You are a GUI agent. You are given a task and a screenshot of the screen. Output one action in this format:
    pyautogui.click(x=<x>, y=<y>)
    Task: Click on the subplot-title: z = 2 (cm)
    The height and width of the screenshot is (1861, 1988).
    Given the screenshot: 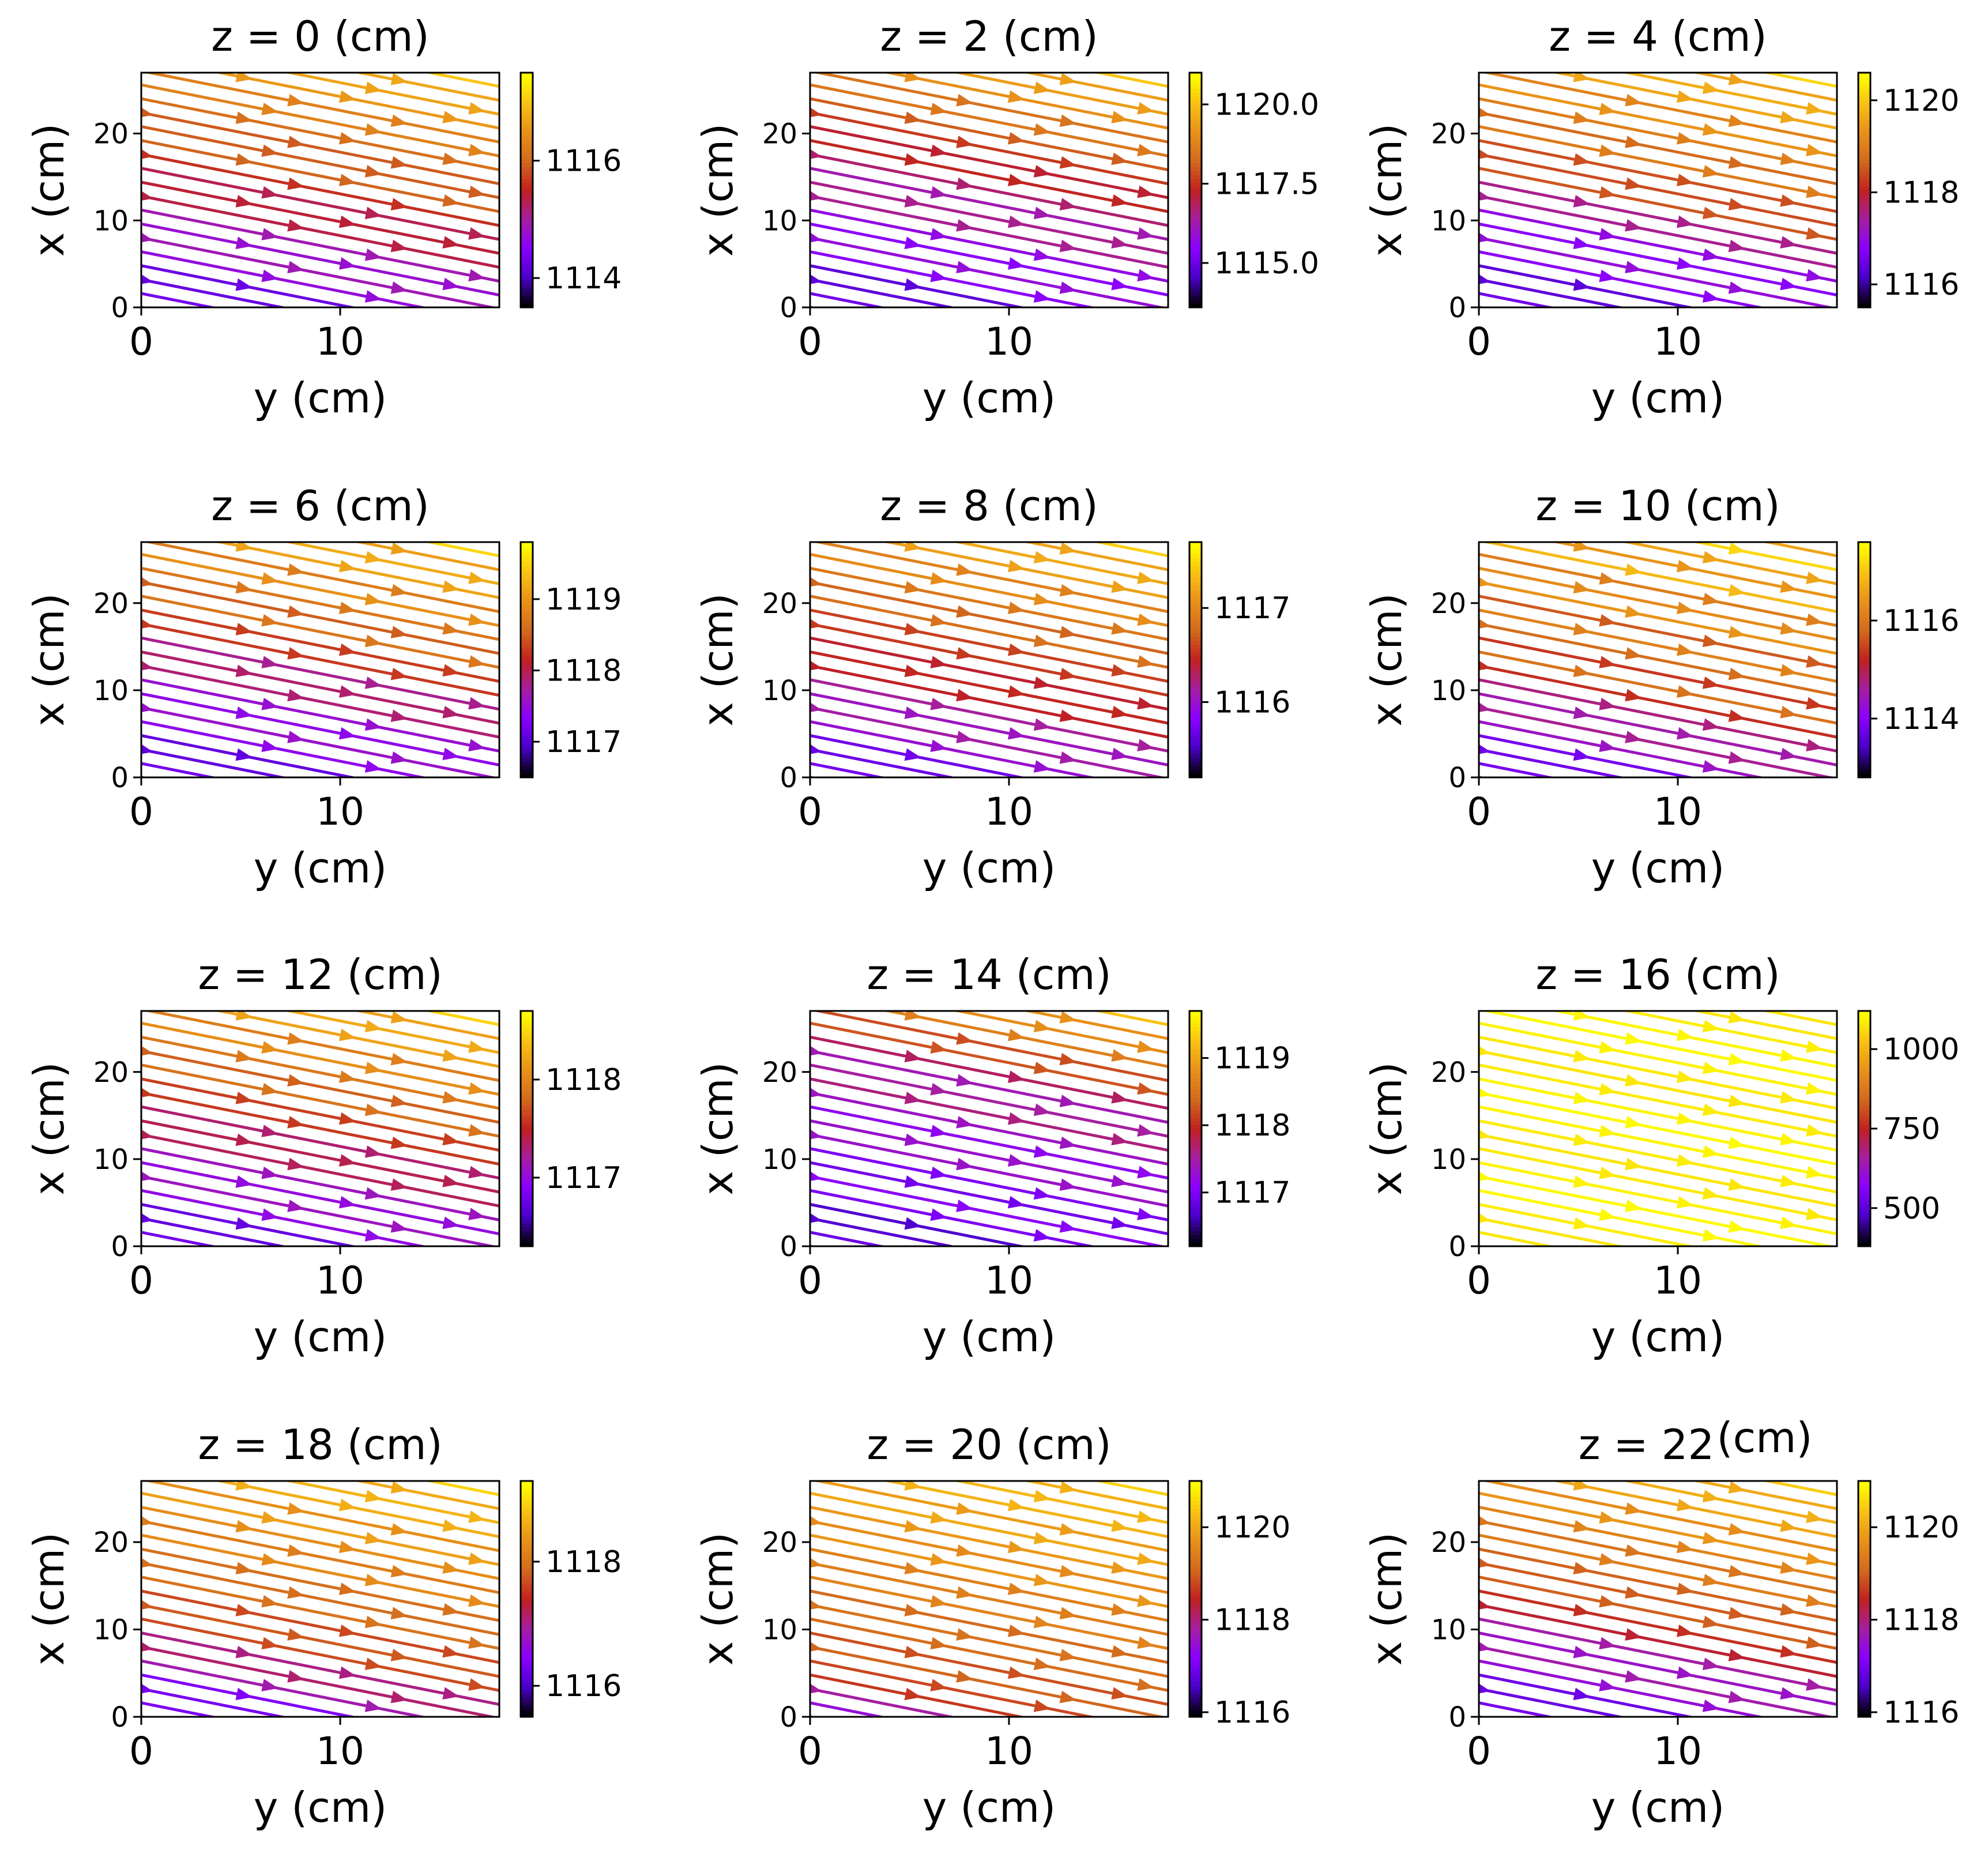 What is the action you would take?
    pyautogui.click(x=989, y=36)
    